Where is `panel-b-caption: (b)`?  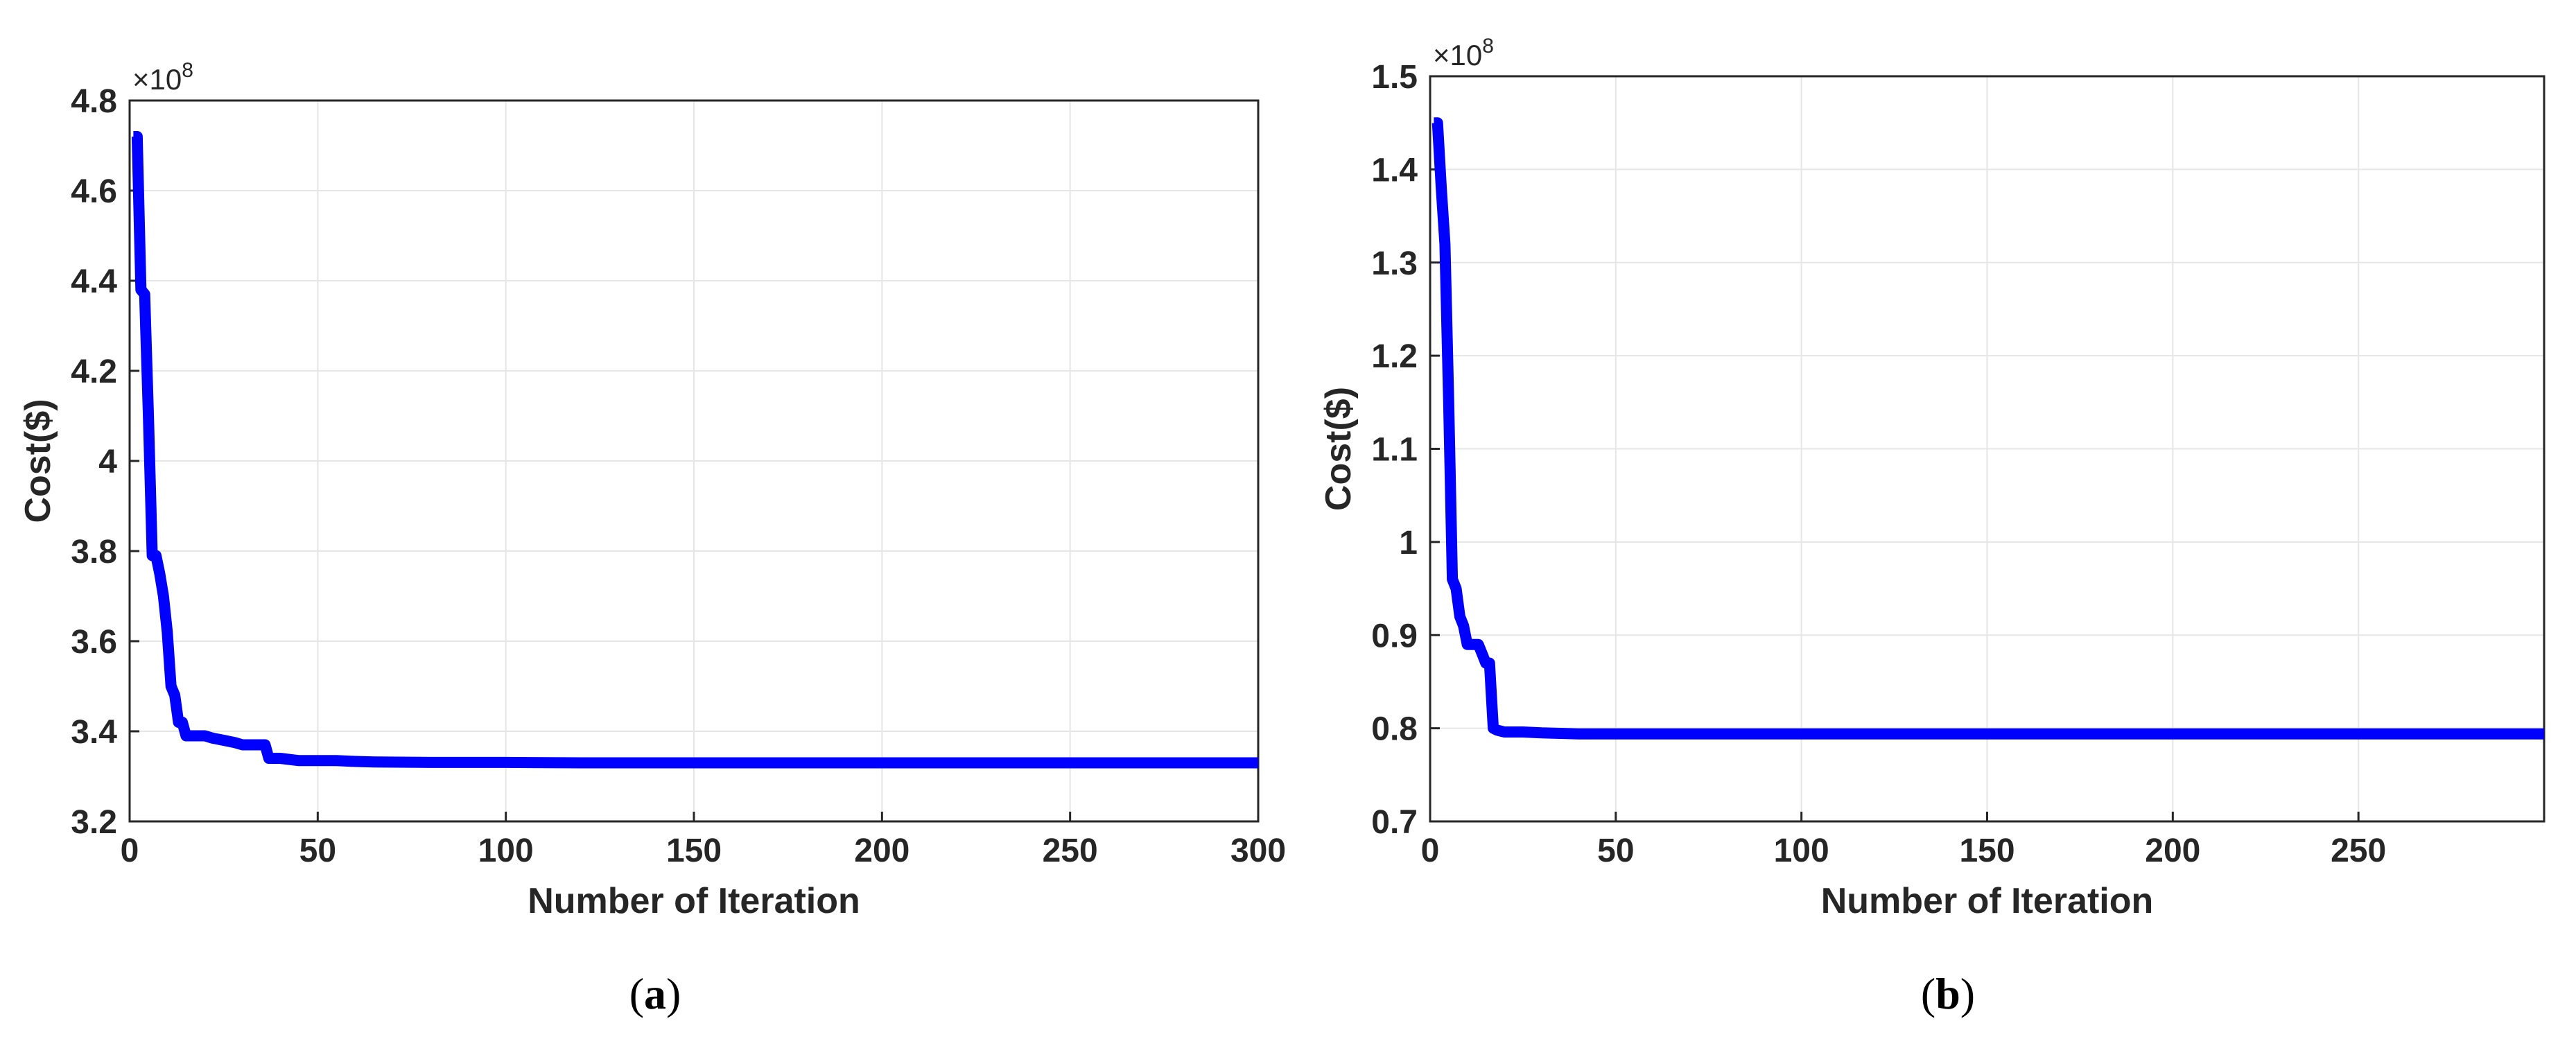
panel-b-caption: (b) is located at coordinates (1948, 993).